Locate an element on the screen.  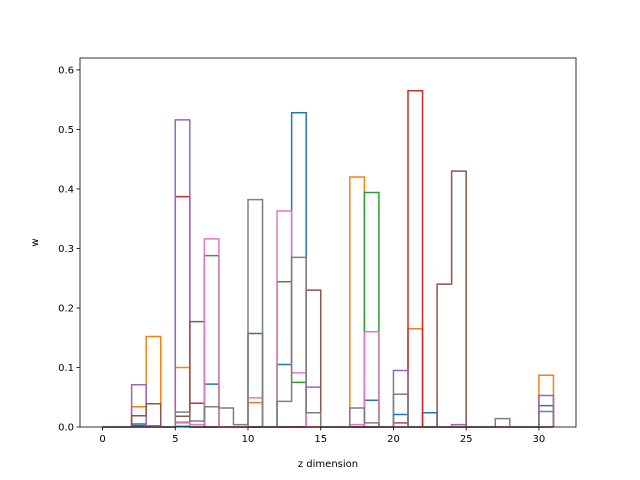
x-tick-label: 15 is located at coordinates (320, 439).